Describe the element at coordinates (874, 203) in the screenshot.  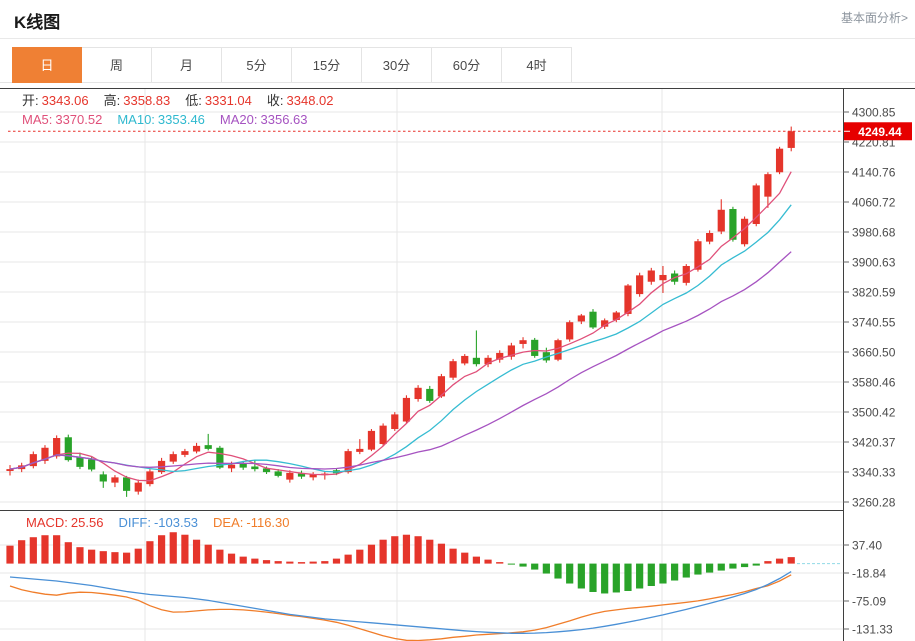
I see `price-axis-label: 4060.72` at that location.